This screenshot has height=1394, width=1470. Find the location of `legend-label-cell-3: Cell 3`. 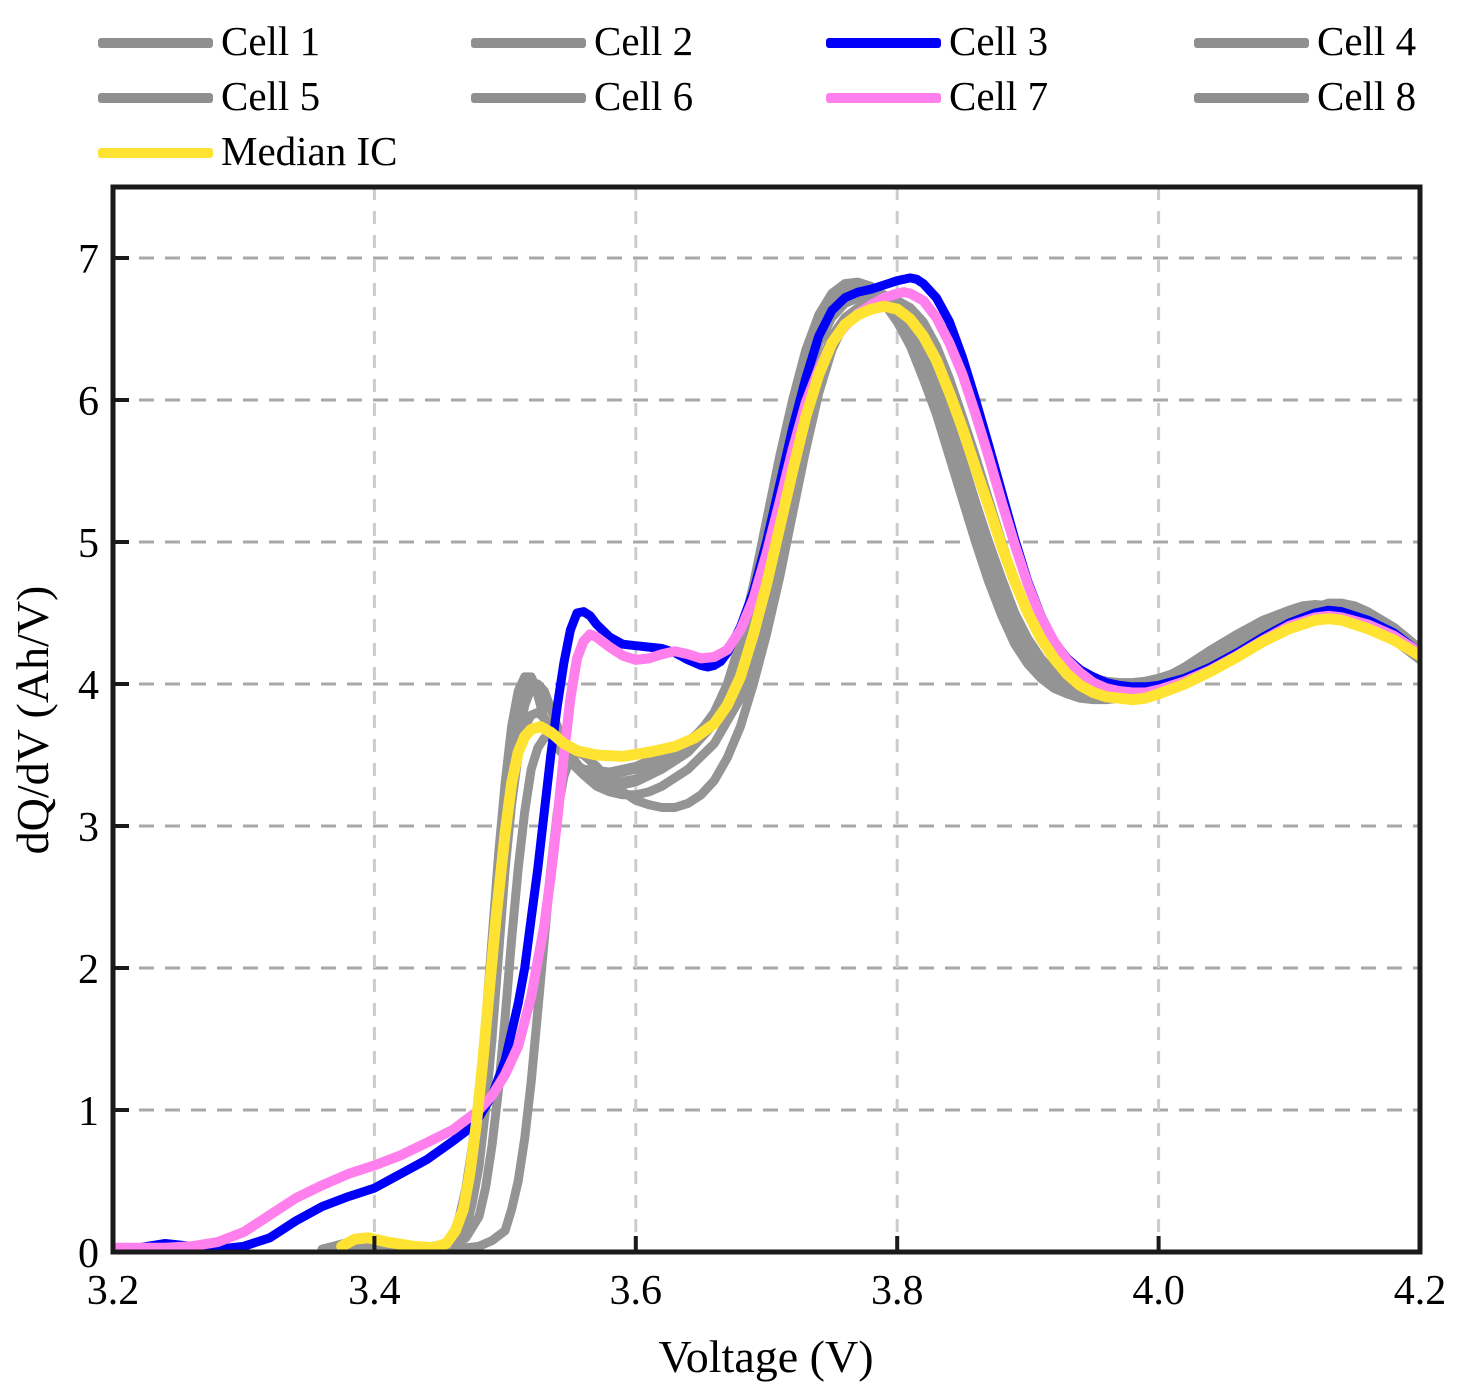

legend-label-cell-3: Cell 3 is located at coordinates (999, 40).